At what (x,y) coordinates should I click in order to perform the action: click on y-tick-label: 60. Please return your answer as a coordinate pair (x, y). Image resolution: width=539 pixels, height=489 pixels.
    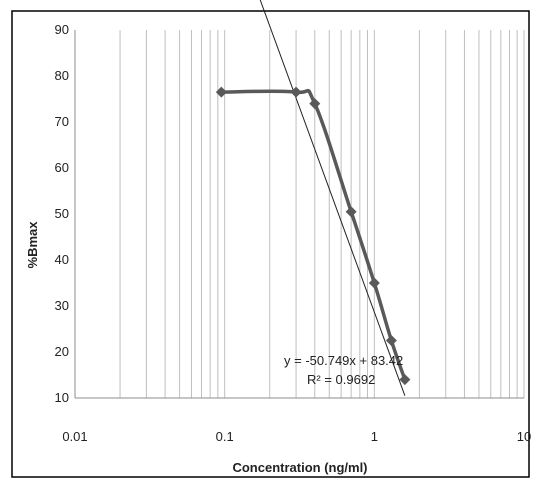
    Looking at the image, I should click on (62, 167).